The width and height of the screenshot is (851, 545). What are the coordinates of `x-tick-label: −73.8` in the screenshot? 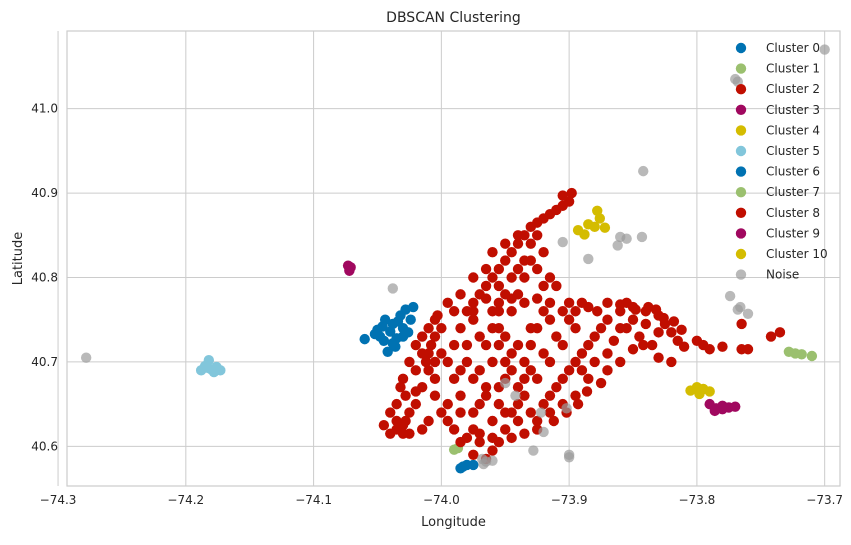 It's located at (697, 500).